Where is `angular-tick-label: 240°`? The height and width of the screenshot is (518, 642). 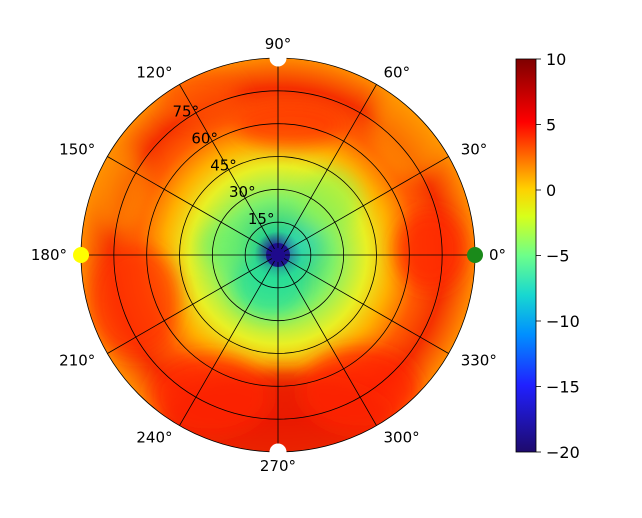
angular-tick-label: 240° is located at coordinates (154, 438).